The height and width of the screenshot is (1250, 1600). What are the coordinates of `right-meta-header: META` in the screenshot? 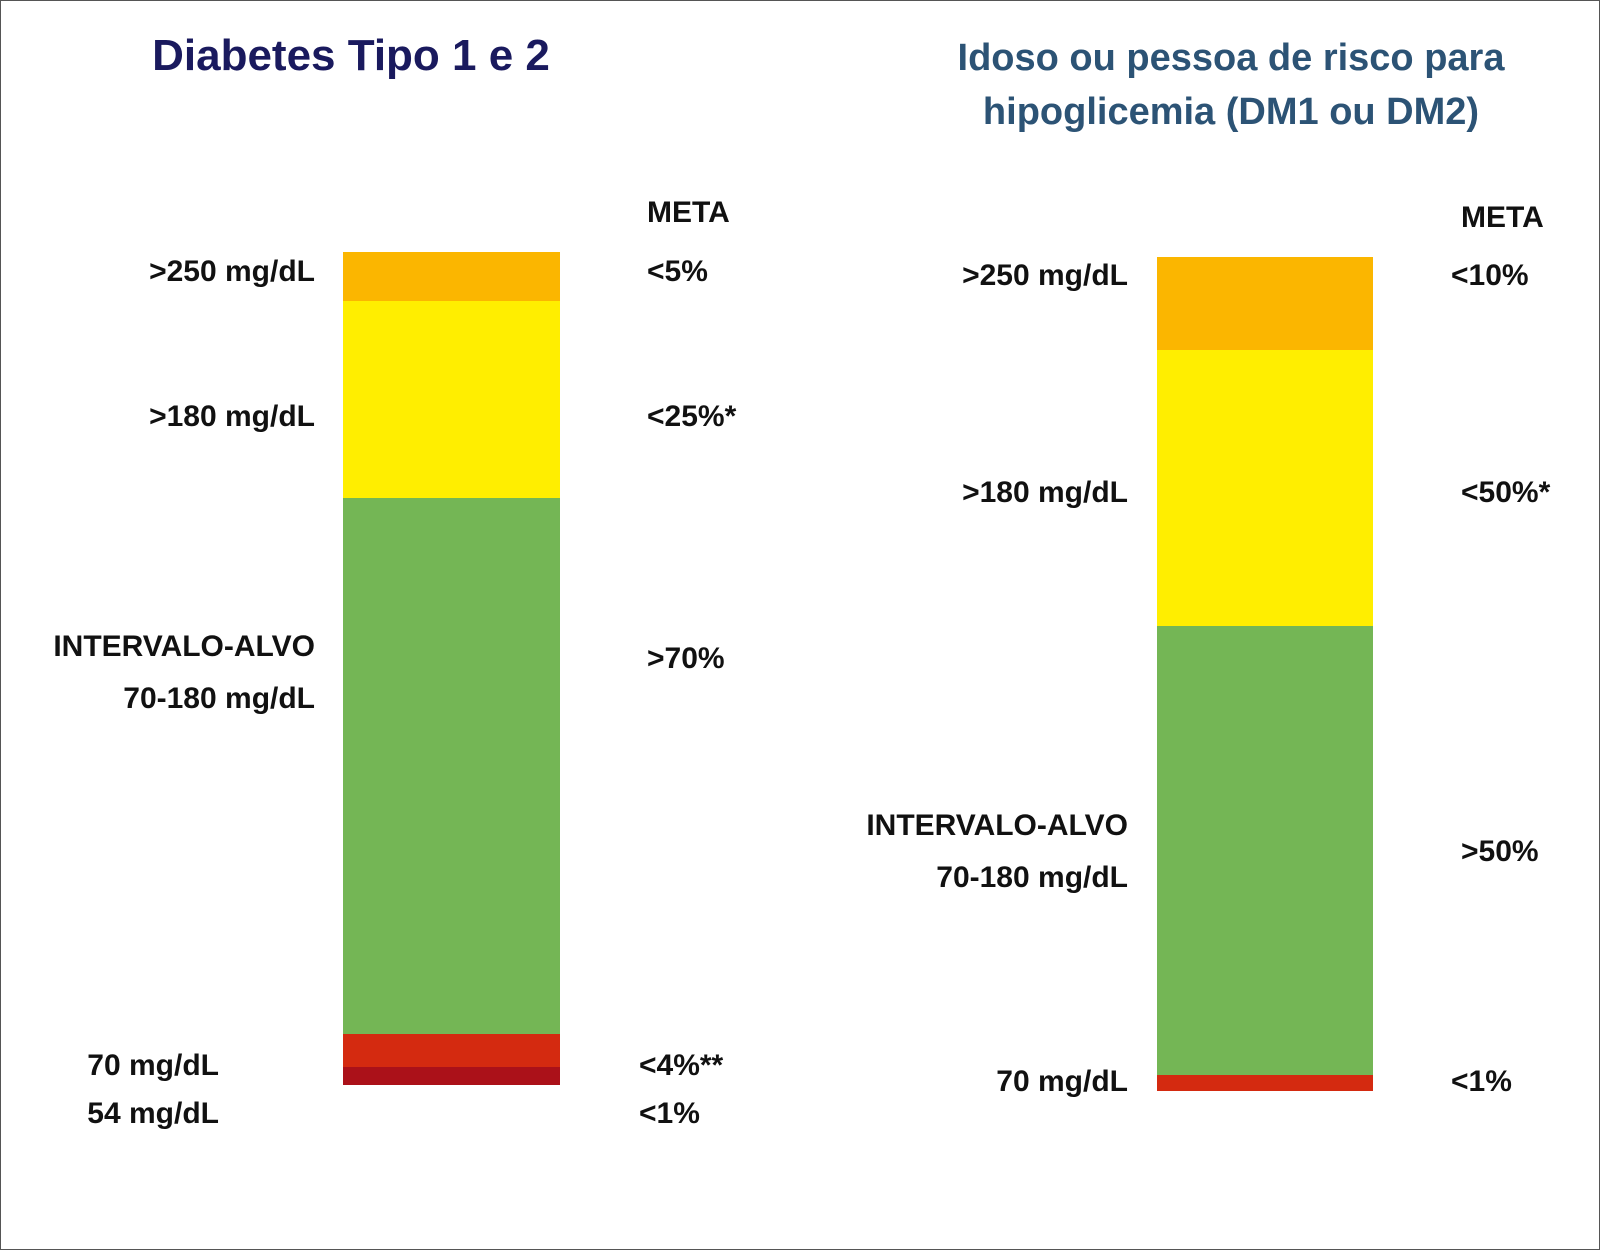 It's located at (1502, 217).